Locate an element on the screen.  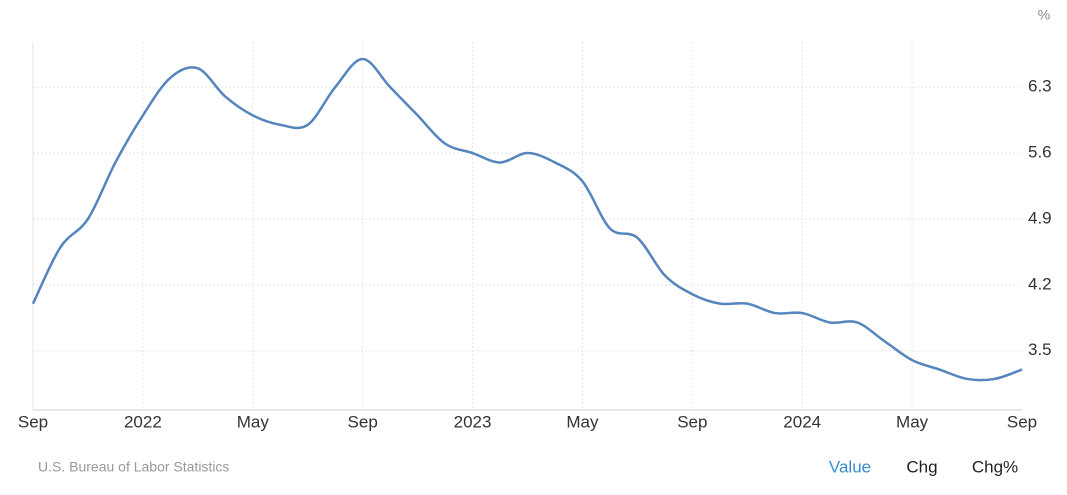
tab-button: Chg% is located at coordinates (995, 466).